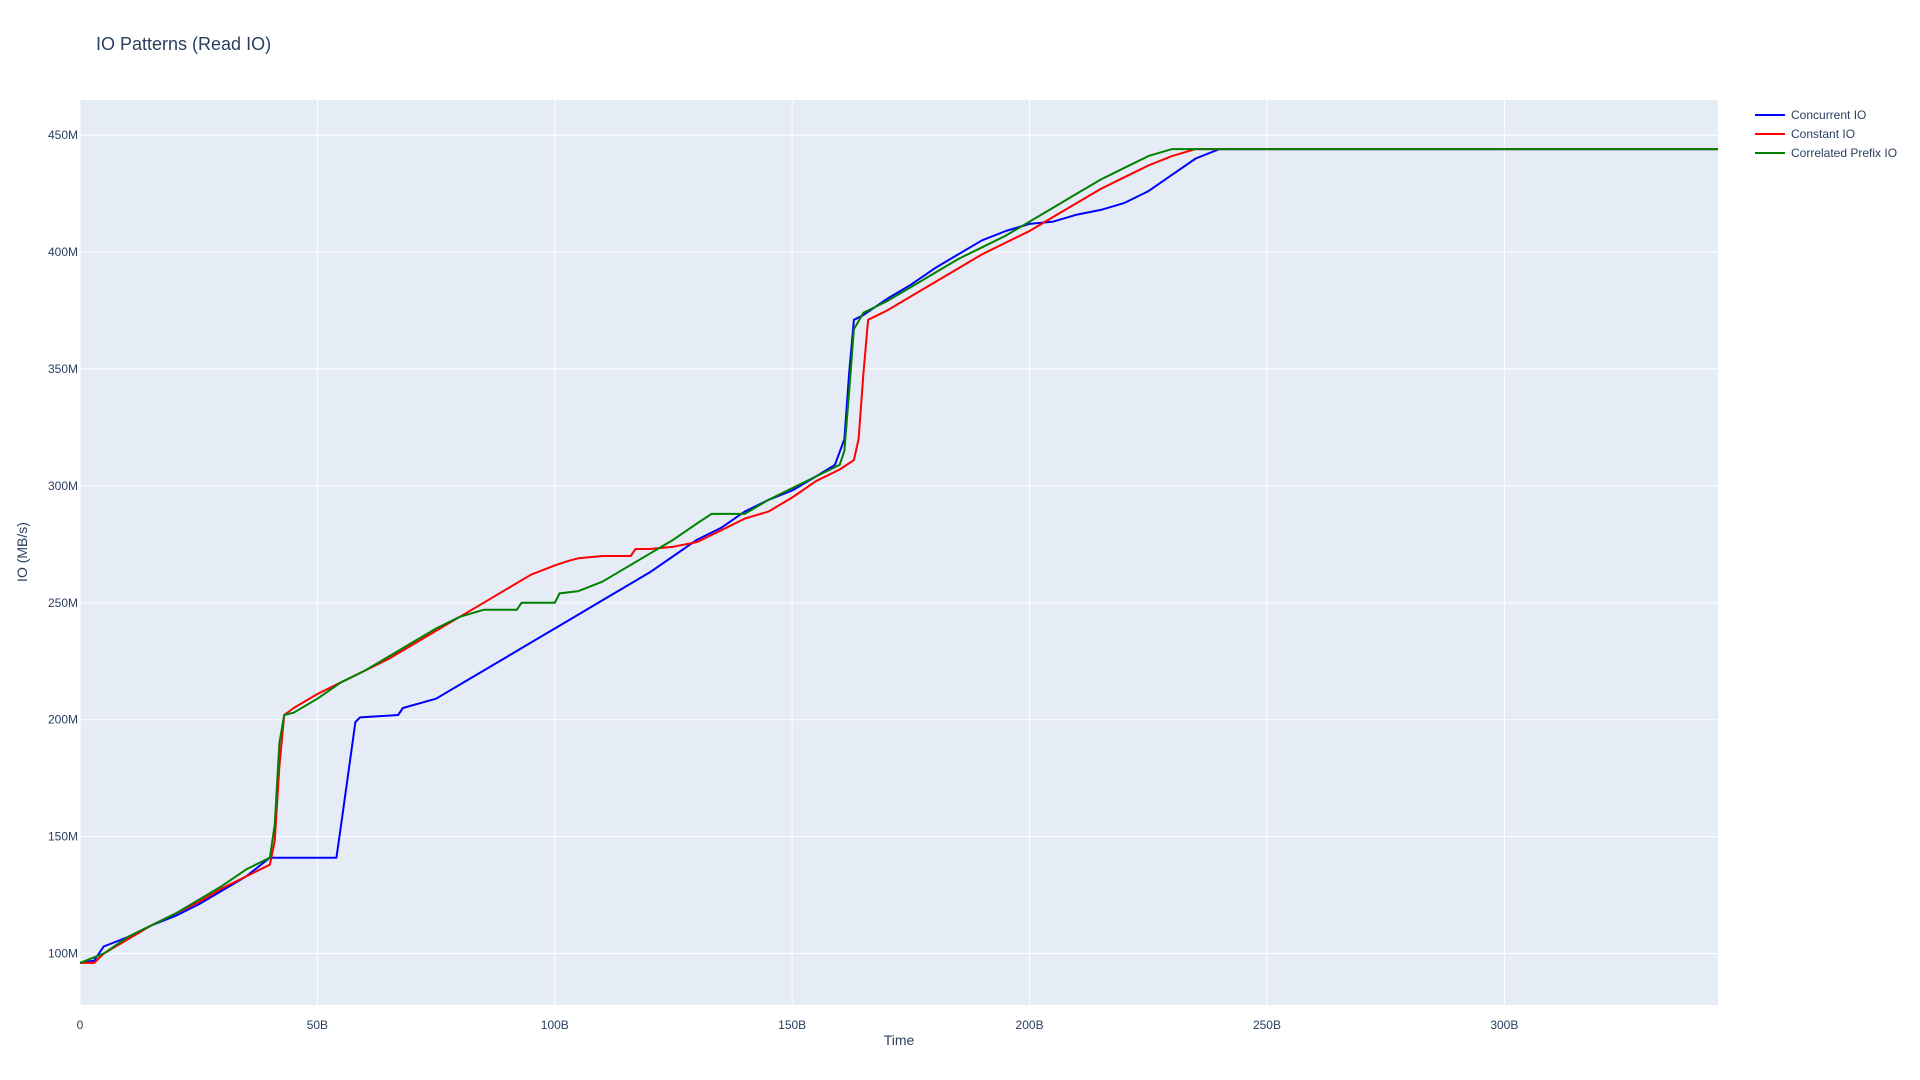  What do you see at coordinates (183, 44) in the screenshot?
I see `chart-title: IO Patterns (Read IO)` at bounding box center [183, 44].